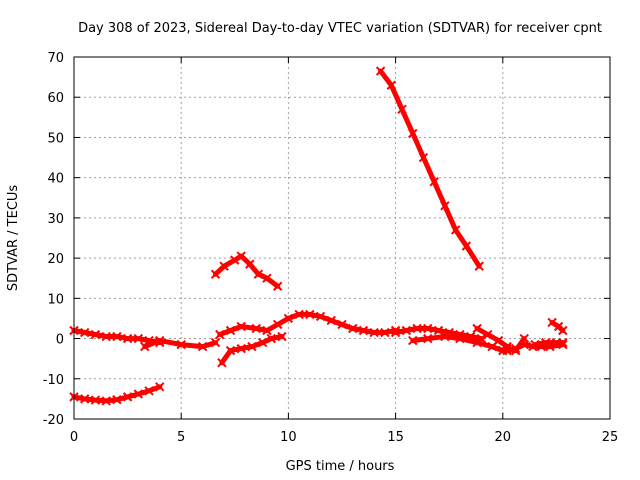  I want to click on x-tick-label: 20, so click(503, 437).